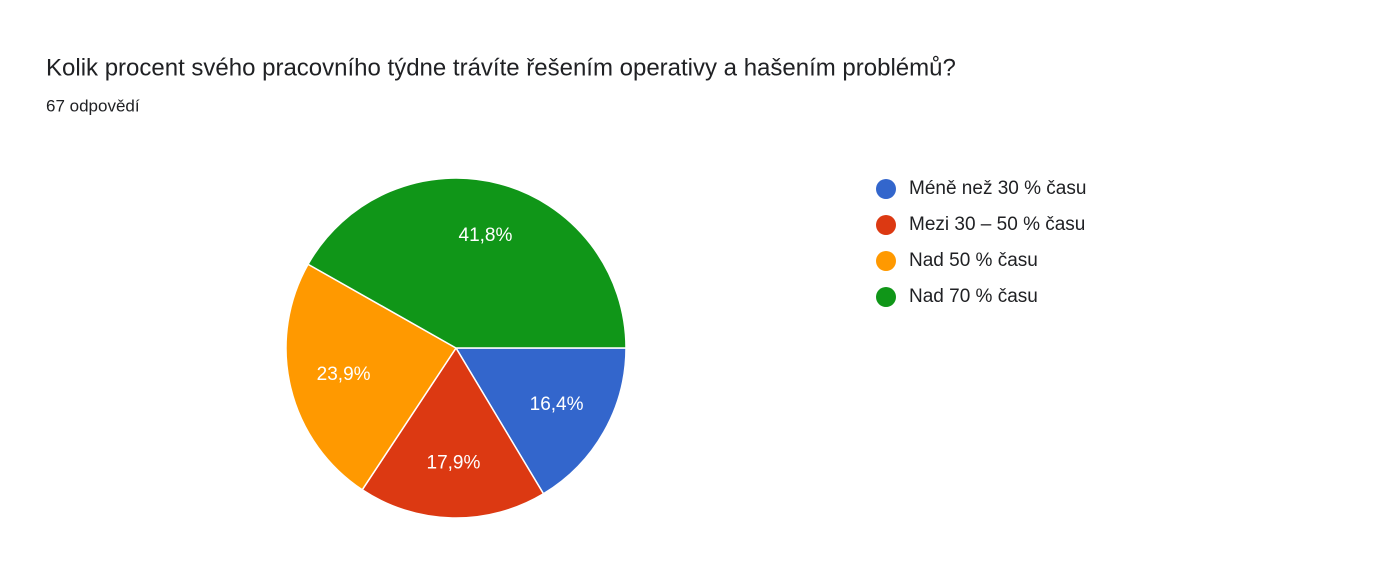 The width and height of the screenshot is (1386, 583). Describe the element at coordinates (973, 296) in the screenshot. I see `legend-label: Nad 70 % času` at that location.